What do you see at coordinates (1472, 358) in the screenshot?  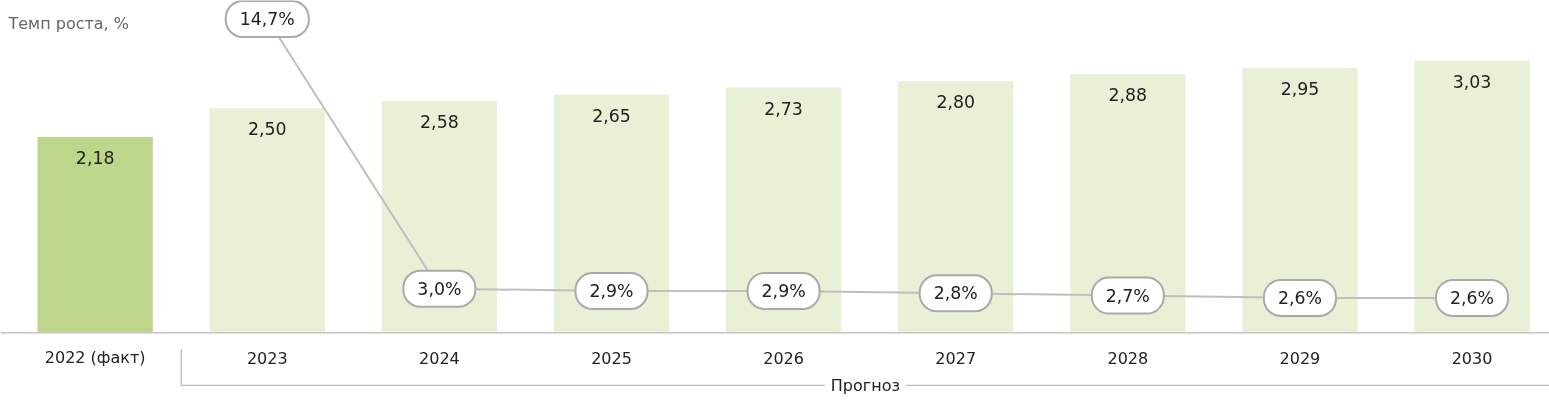 I see `x-tick-label: 2030` at bounding box center [1472, 358].